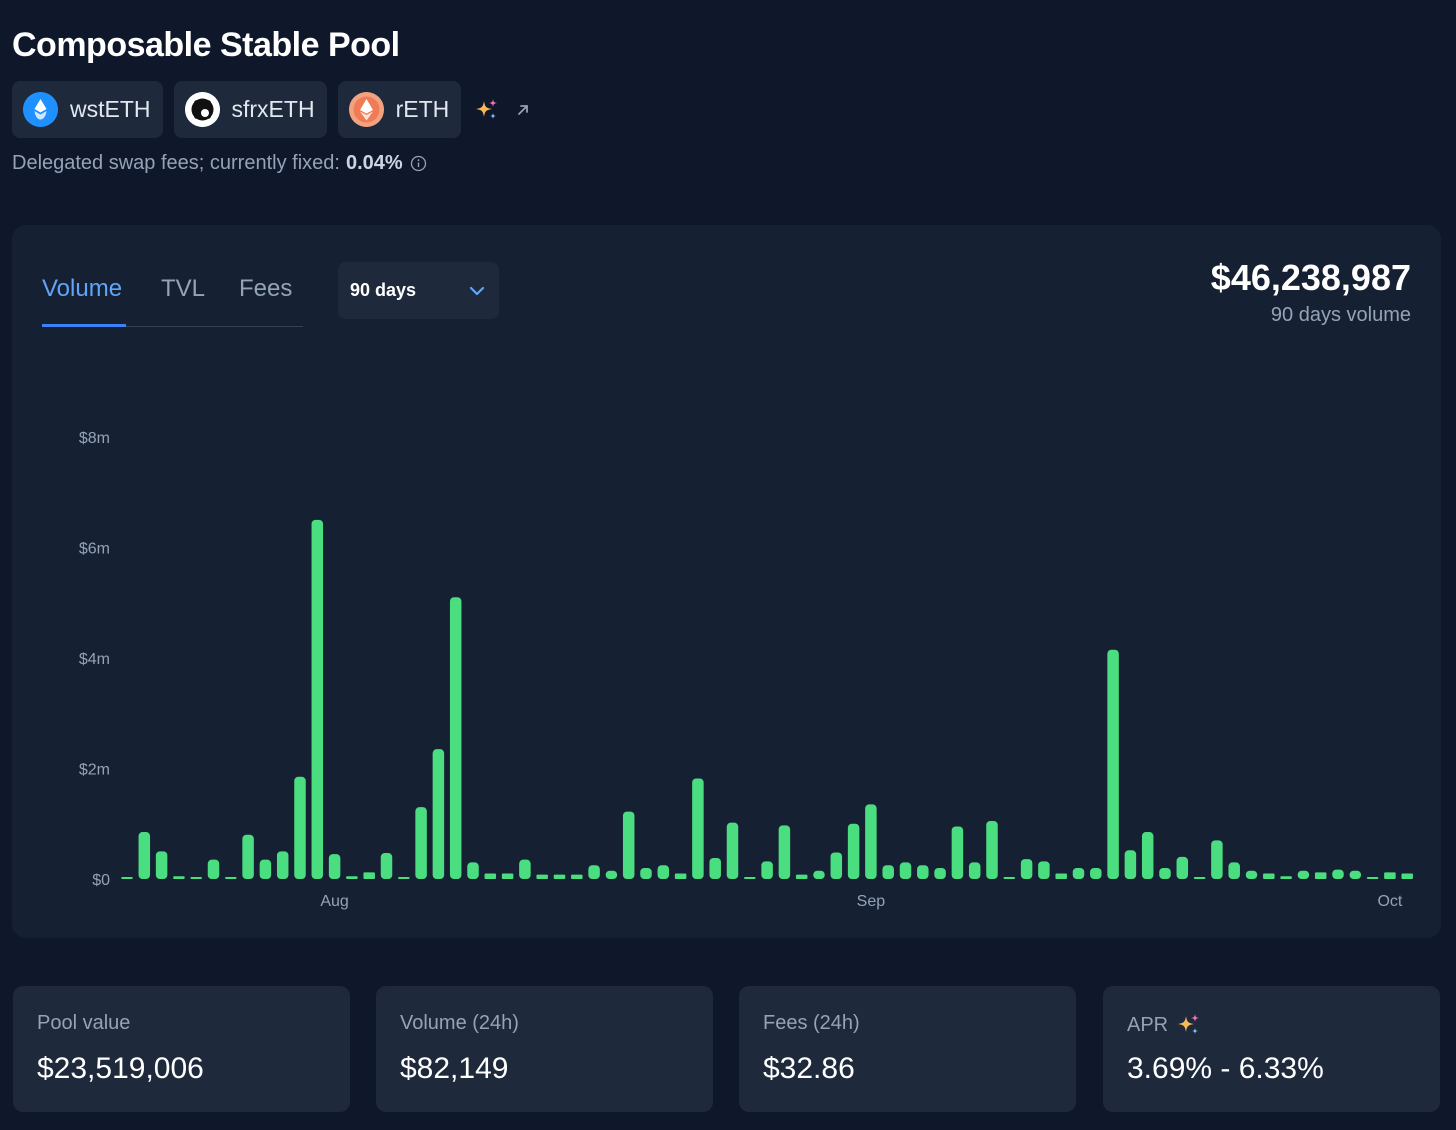  Describe the element at coordinates (871, 901) in the screenshot. I see `x-axis-tick-label: Sep` at that location.